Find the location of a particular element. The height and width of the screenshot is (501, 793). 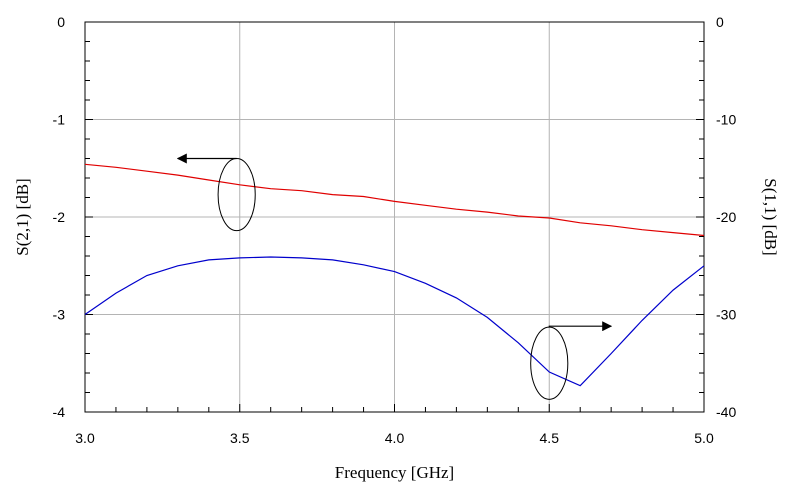

y-left-tick-labels: 0 -1 -2 -3 -4 is located at coordinates (59, 217).